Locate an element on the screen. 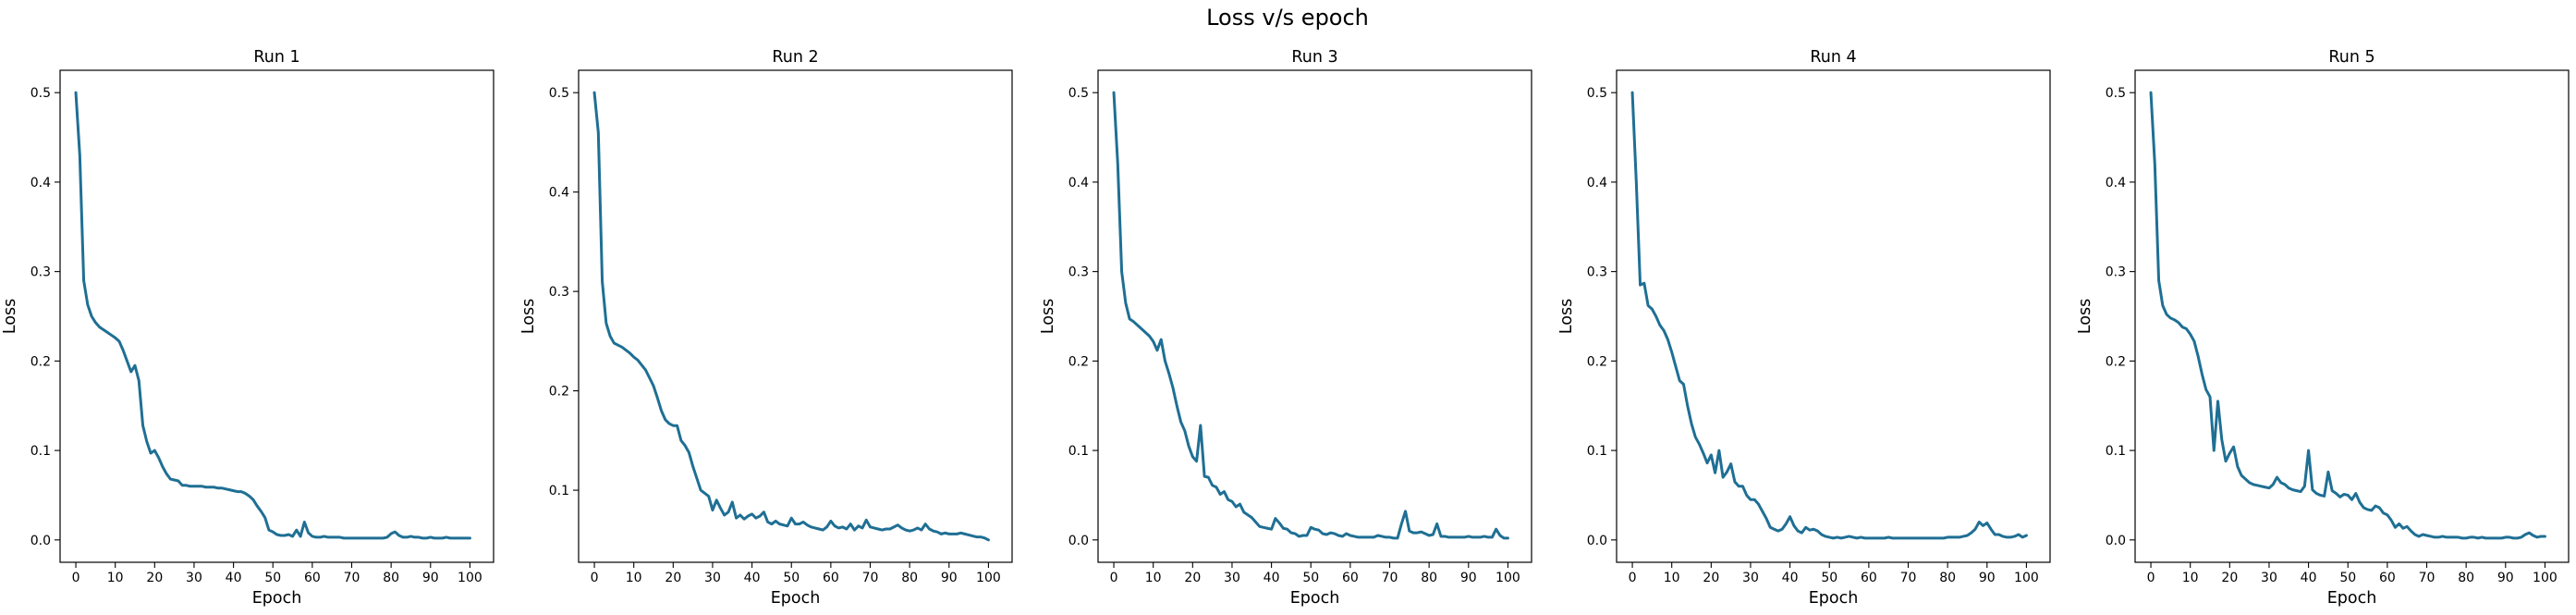 The width and height of the screenshot is (2576, 615). subplot-title: Run 4 is located at coordinates (1833, 57).